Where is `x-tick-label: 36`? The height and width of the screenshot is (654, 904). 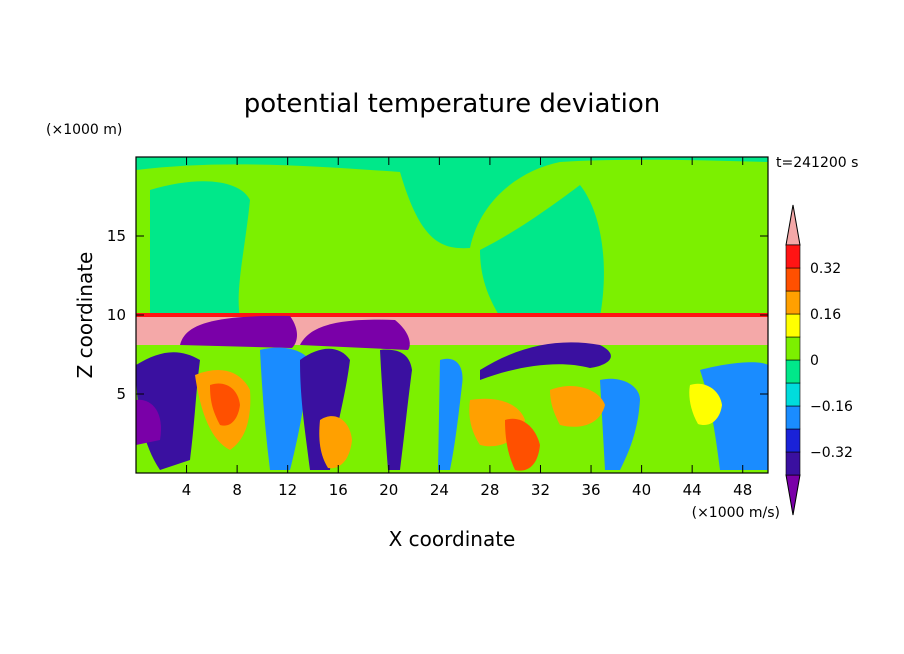 x-tick-label: 36 is located at coordinates (590, 490).